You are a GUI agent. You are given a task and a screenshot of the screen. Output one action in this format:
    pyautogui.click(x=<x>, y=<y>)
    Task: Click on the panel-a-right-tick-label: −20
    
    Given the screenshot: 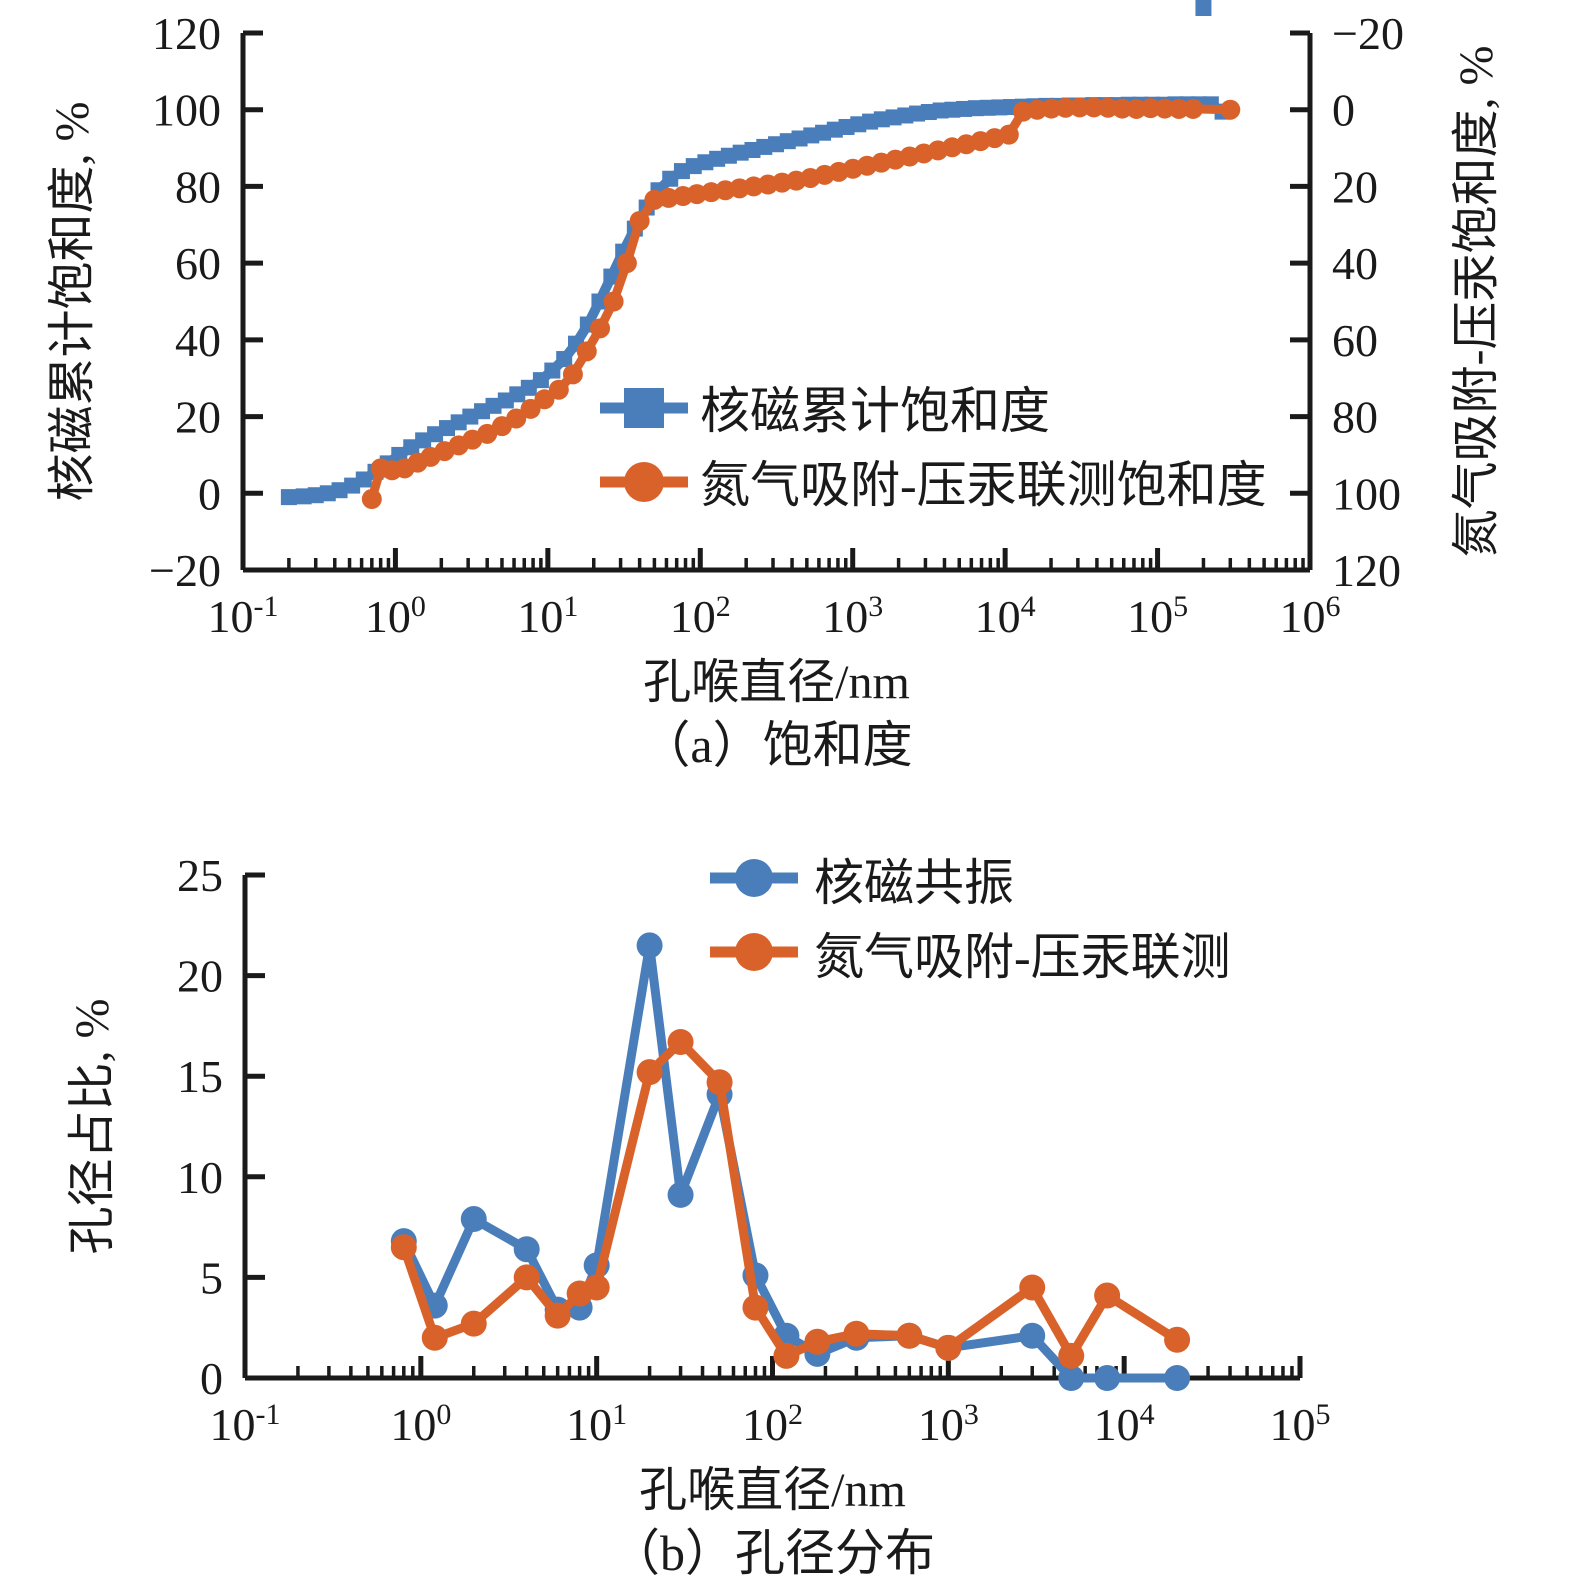 What is the action you would take?
    pyautogui.click(x=1368, y=33)
    